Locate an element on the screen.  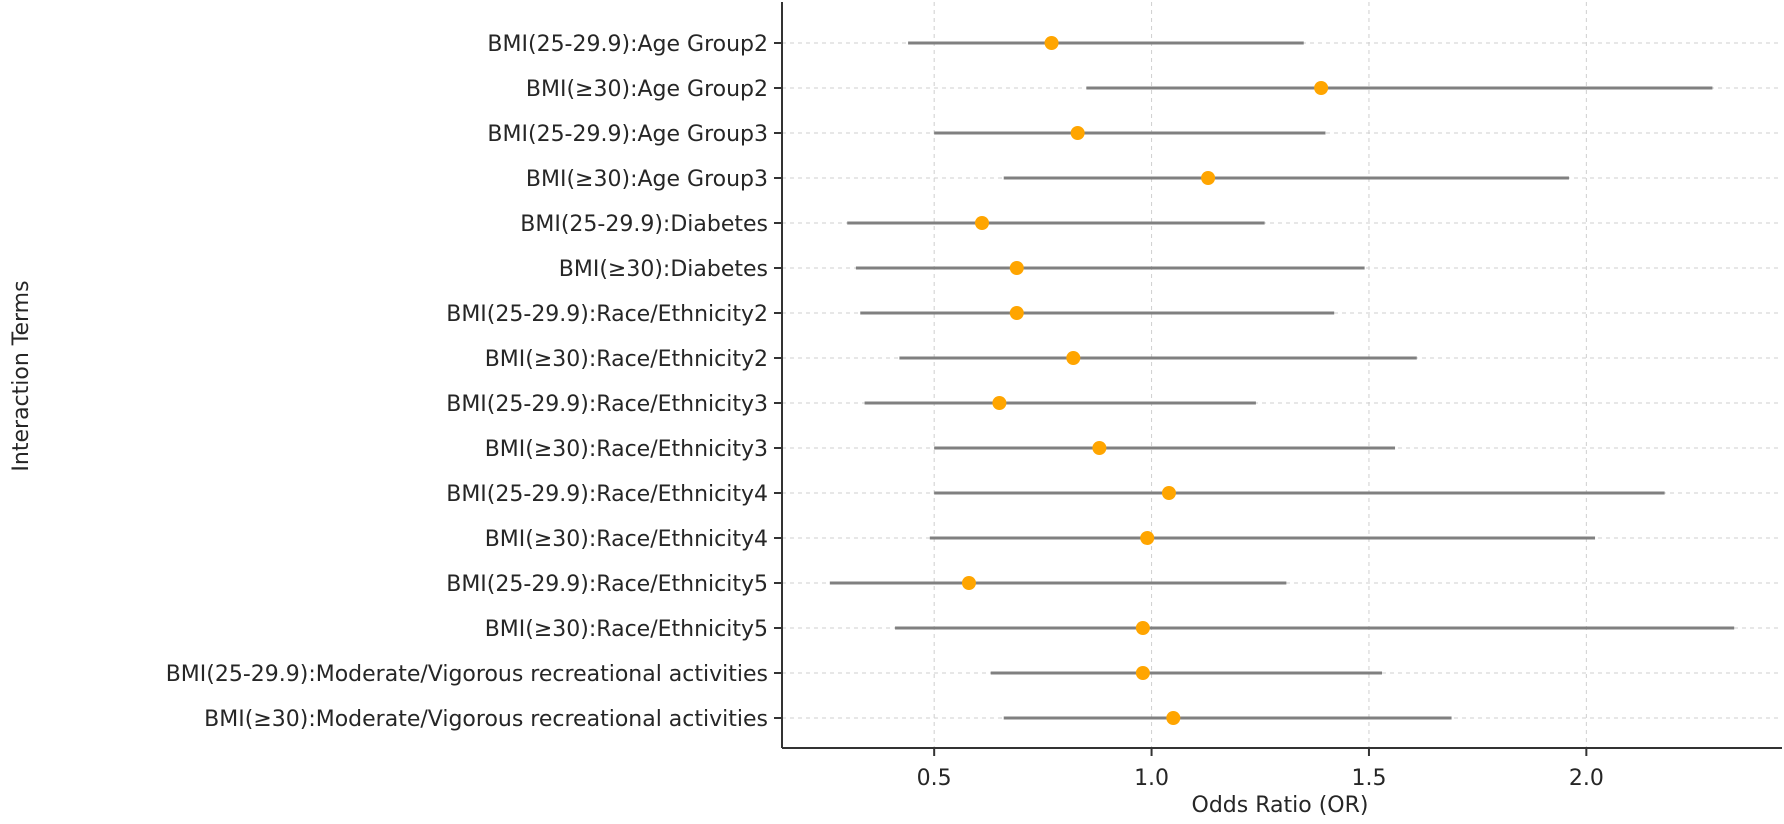
x-tick-label: 0.5 is located at coordinates (934, 778).